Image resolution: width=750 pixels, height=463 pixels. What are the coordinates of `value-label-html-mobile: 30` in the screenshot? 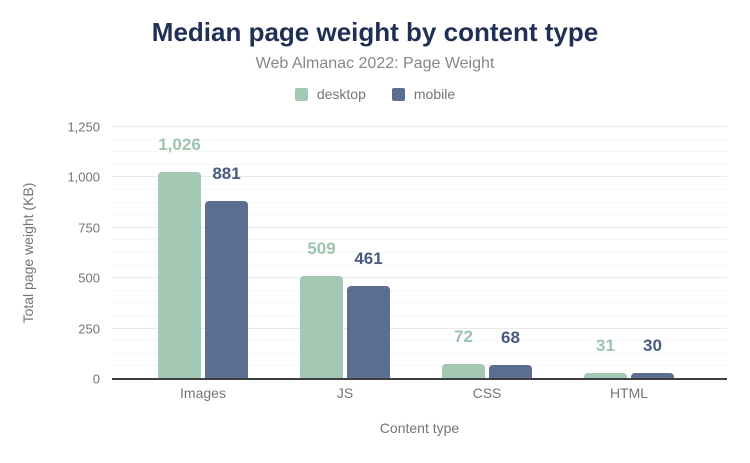 It's located at (652, 346).